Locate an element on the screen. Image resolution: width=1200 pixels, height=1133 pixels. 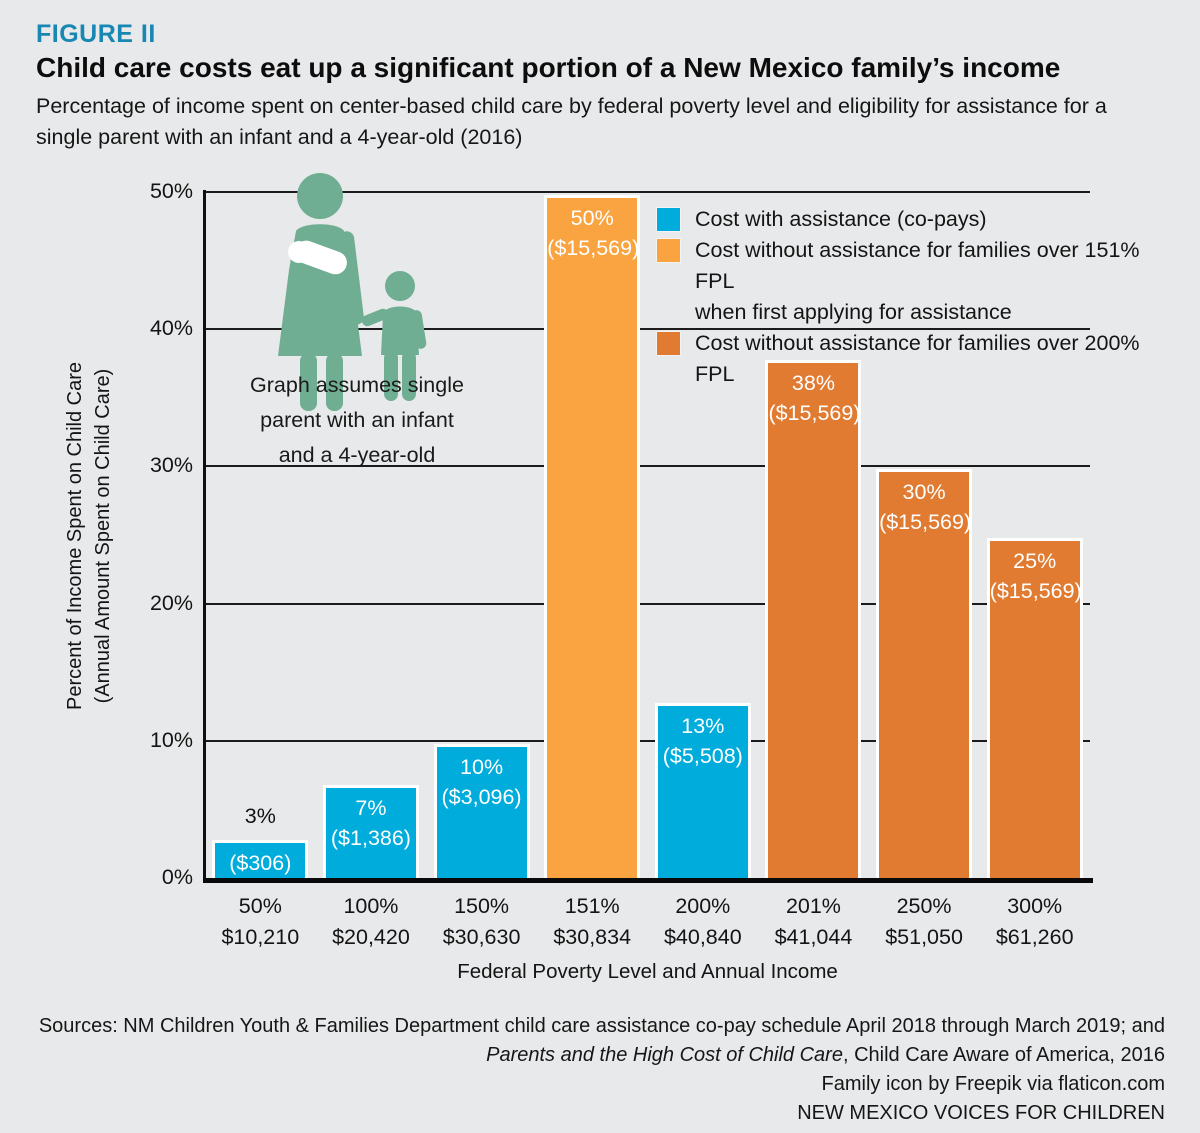
y-axis-line is located at coordinates (204, 536).